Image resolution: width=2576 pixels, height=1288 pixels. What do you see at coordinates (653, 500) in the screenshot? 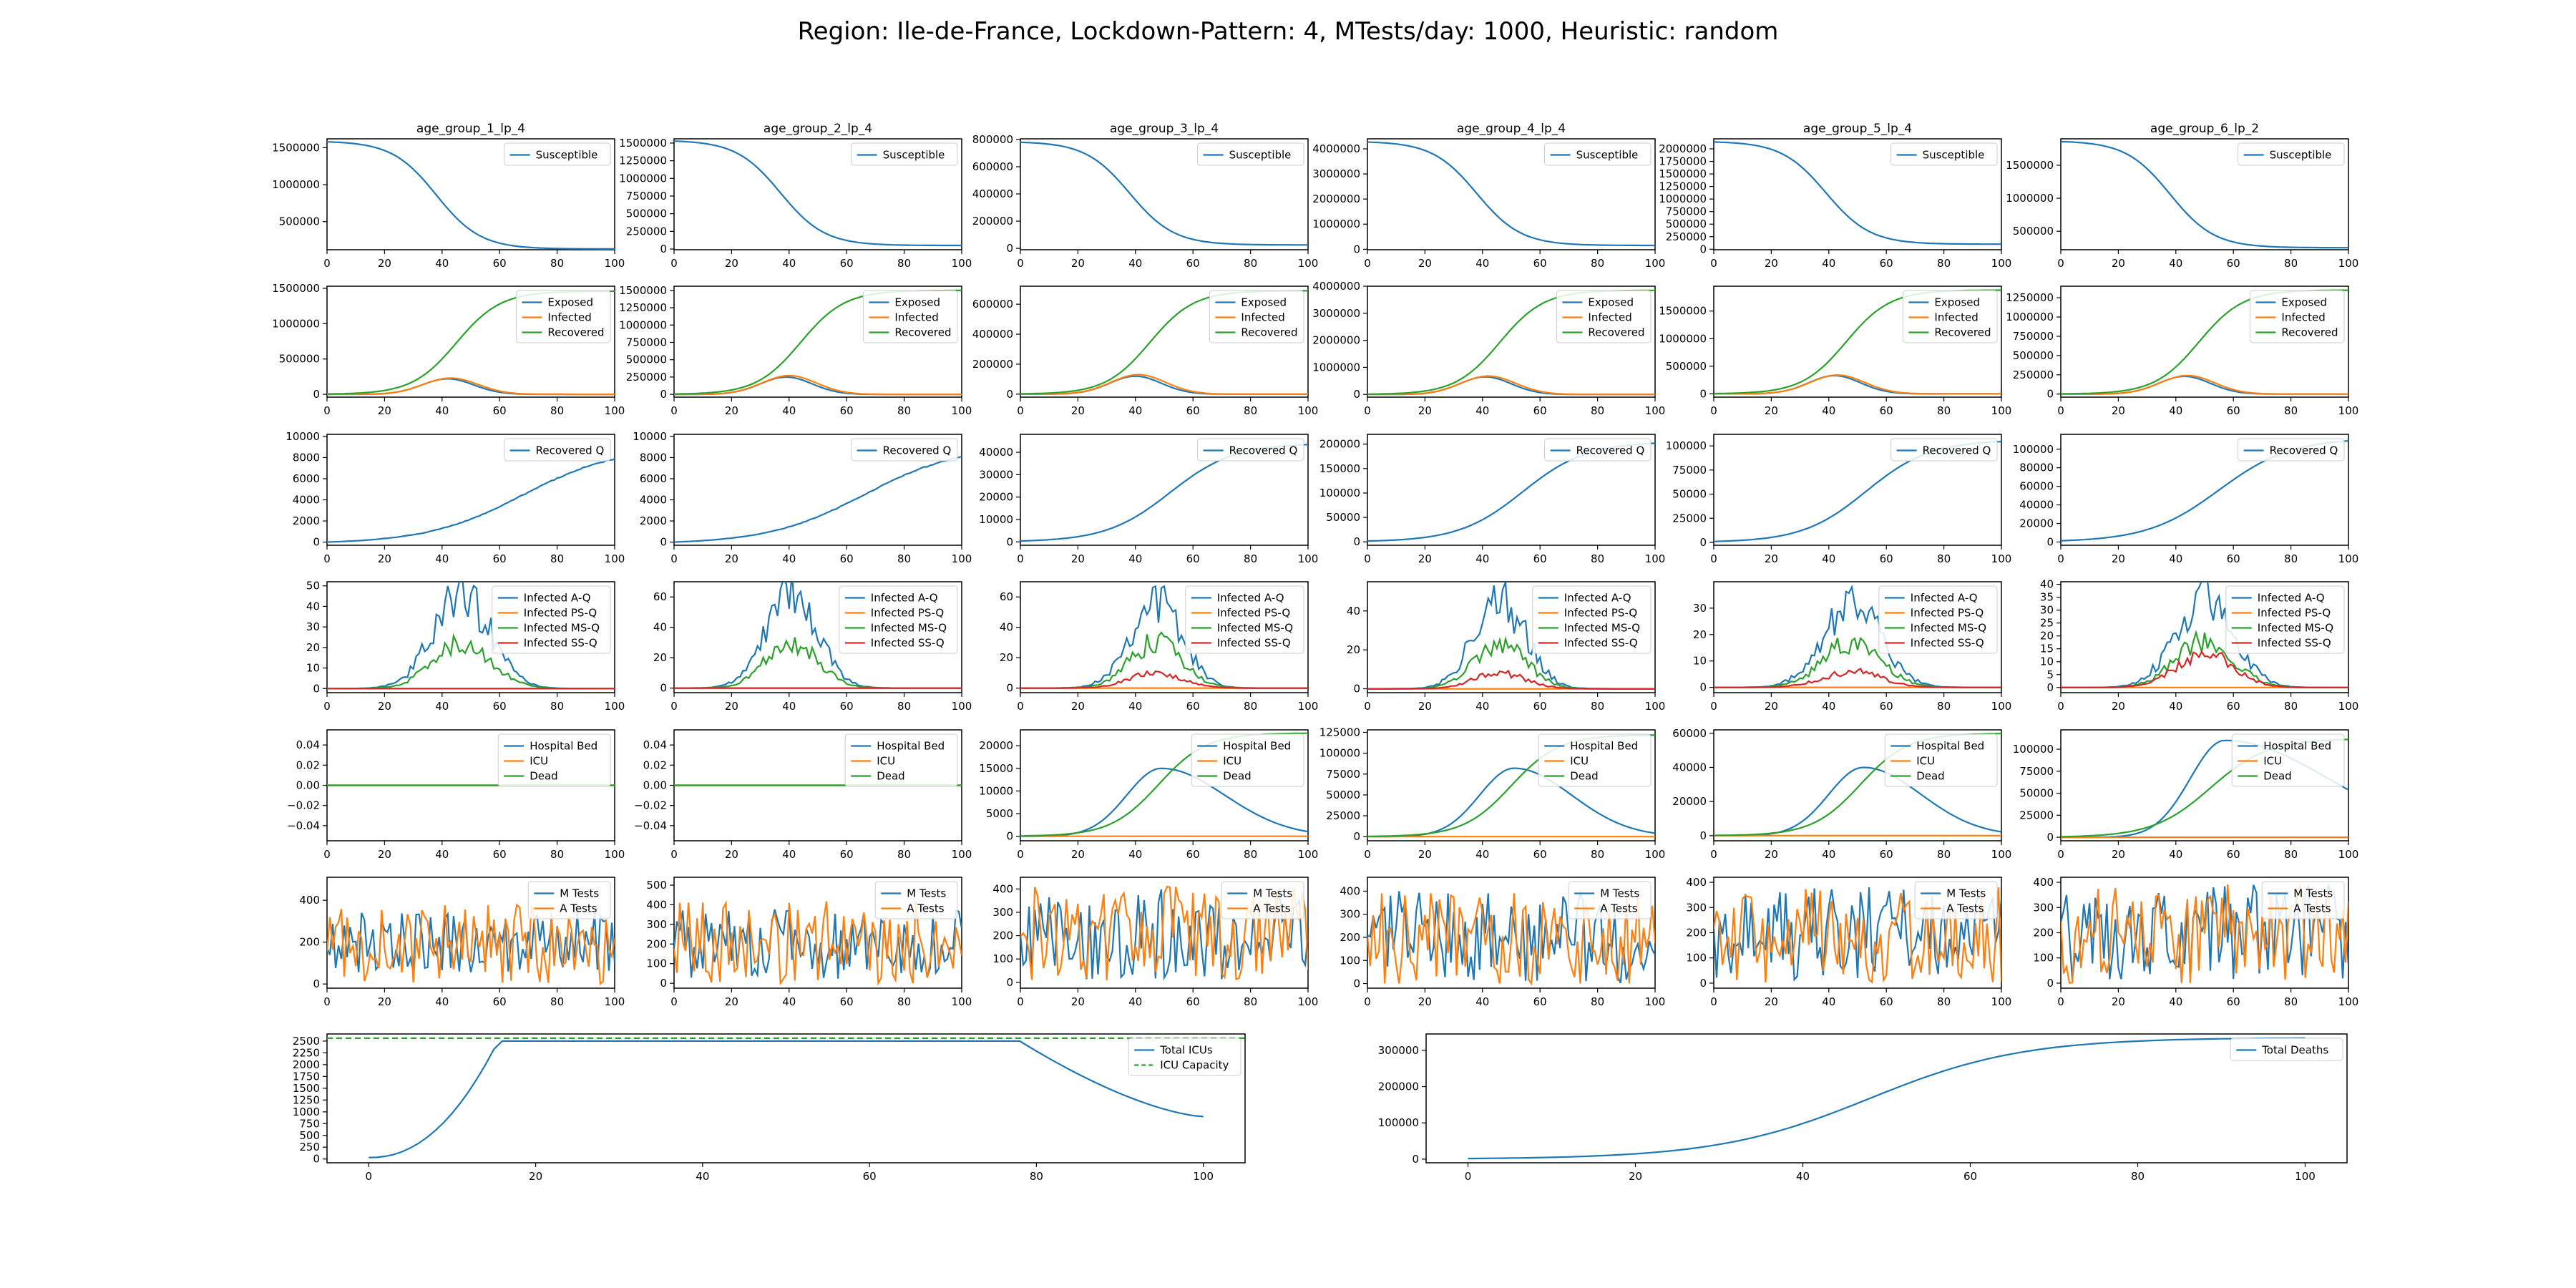
I see `y-tick-label: 4000` at bounding box center [653, 500].